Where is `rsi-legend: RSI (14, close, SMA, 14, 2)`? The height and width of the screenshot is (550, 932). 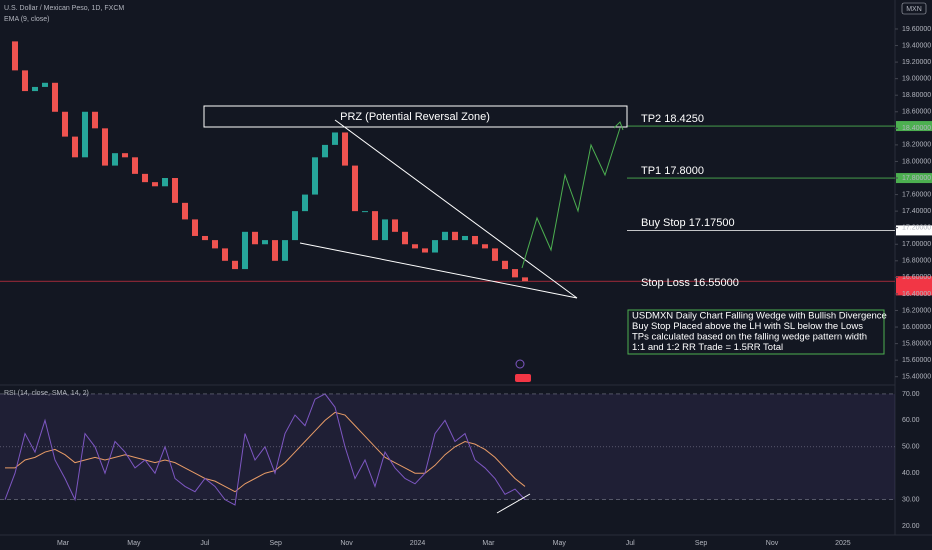 rsi-legend: RSI (14, close, SMA, 14, 2) is located at coordinates (46, 393).